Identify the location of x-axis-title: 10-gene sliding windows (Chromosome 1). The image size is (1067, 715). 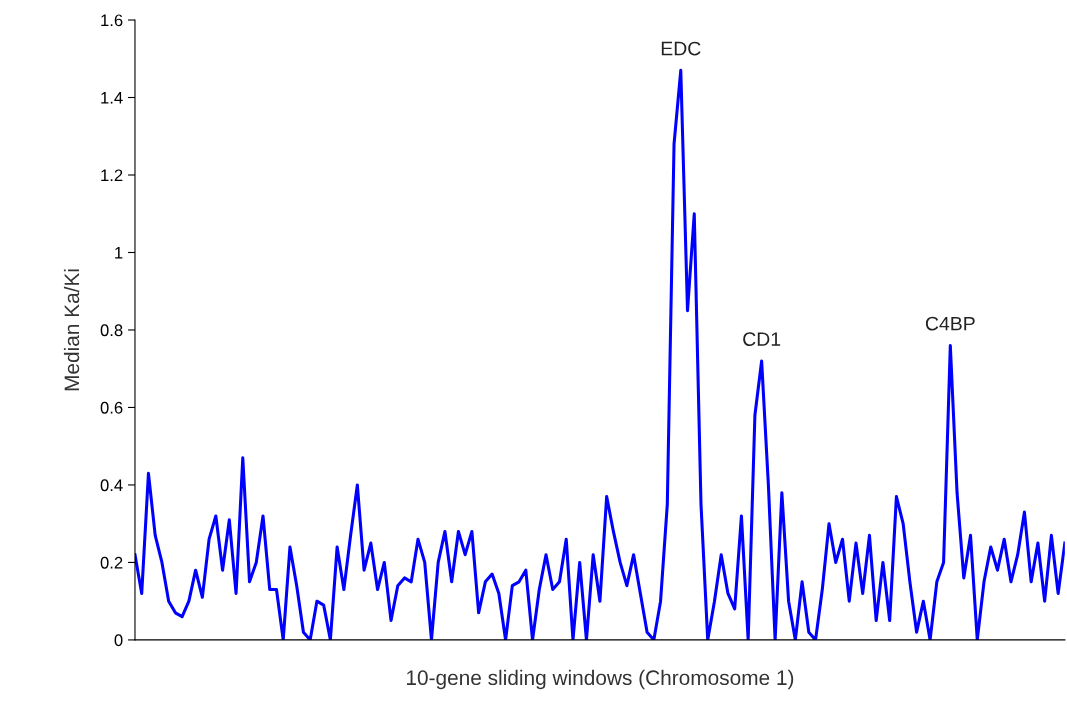
(600, 679).